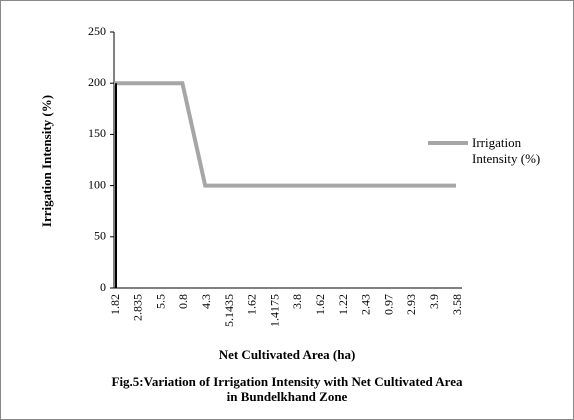 The image size is (574, 420). Describe the element at coordinates (457, 304) in the screenshot. I see `x-tick-label: 3.58` at that location.